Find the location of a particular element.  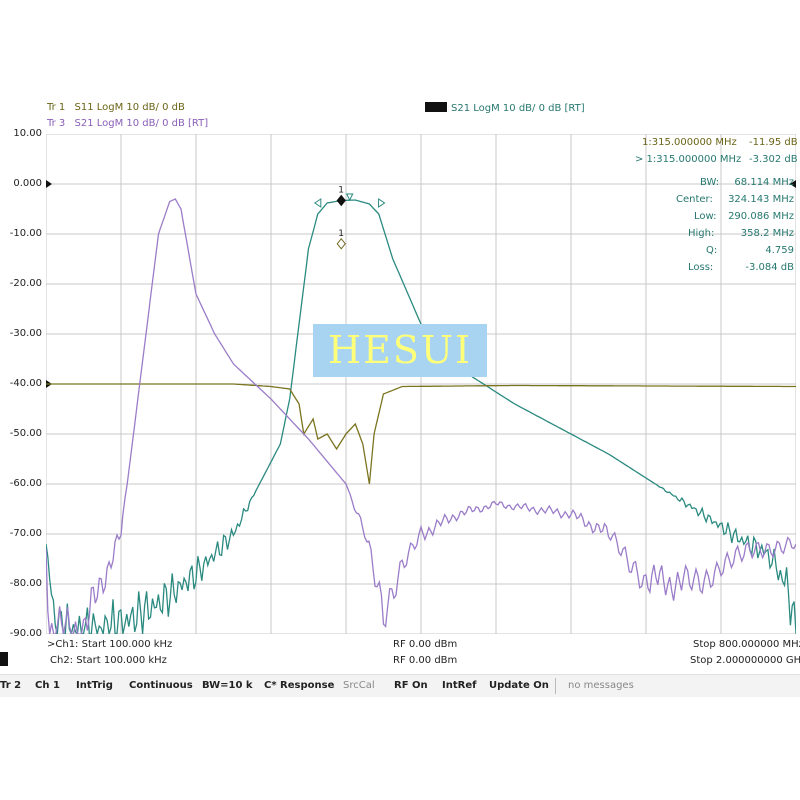

y-tick-label: -40.00 is located at coordinates (25, 383).